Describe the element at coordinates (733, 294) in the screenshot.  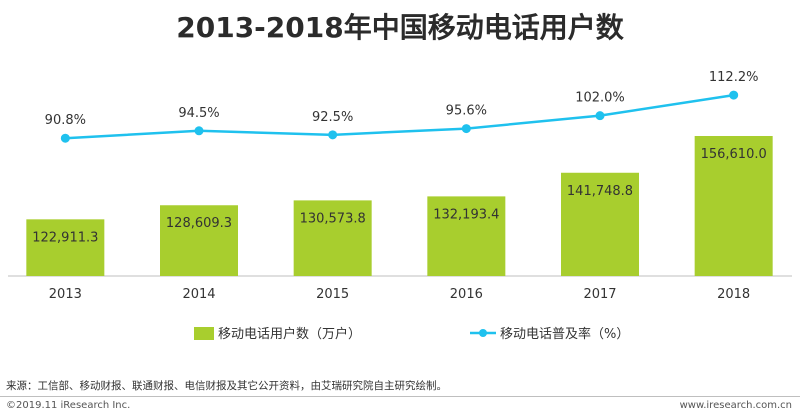
I see `x-tick-label: 2018` at that location.